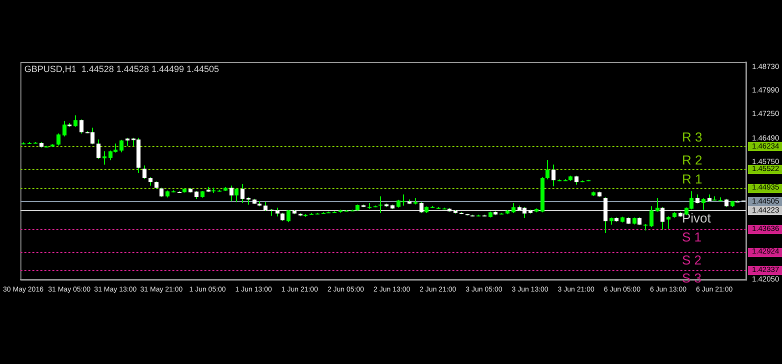  I want to click on ref-line-label: Pivot, so click(697, 218).